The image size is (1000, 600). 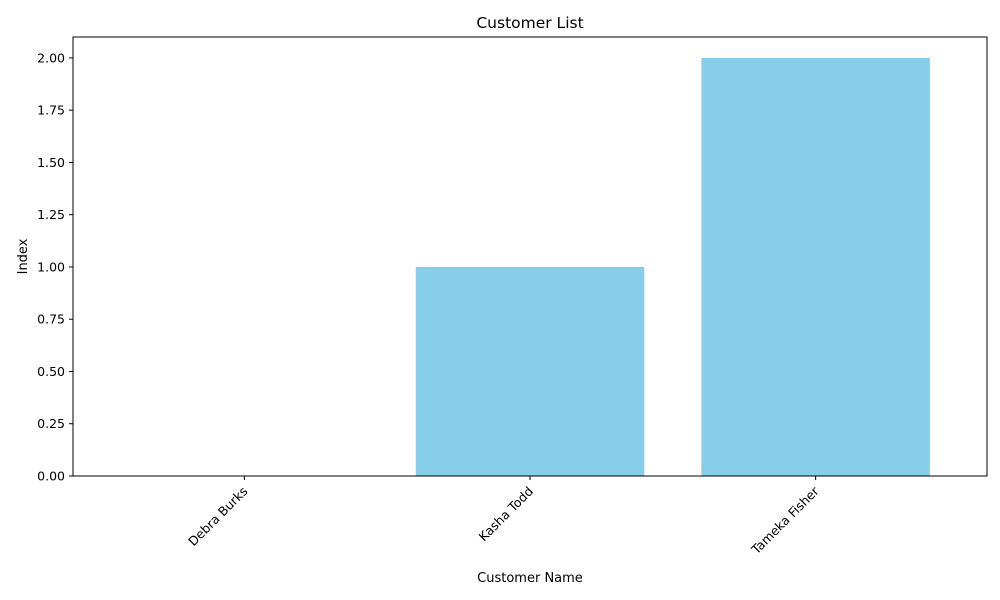 I want to click on y-tick-label: 0.75, so click(x=51, y=319).